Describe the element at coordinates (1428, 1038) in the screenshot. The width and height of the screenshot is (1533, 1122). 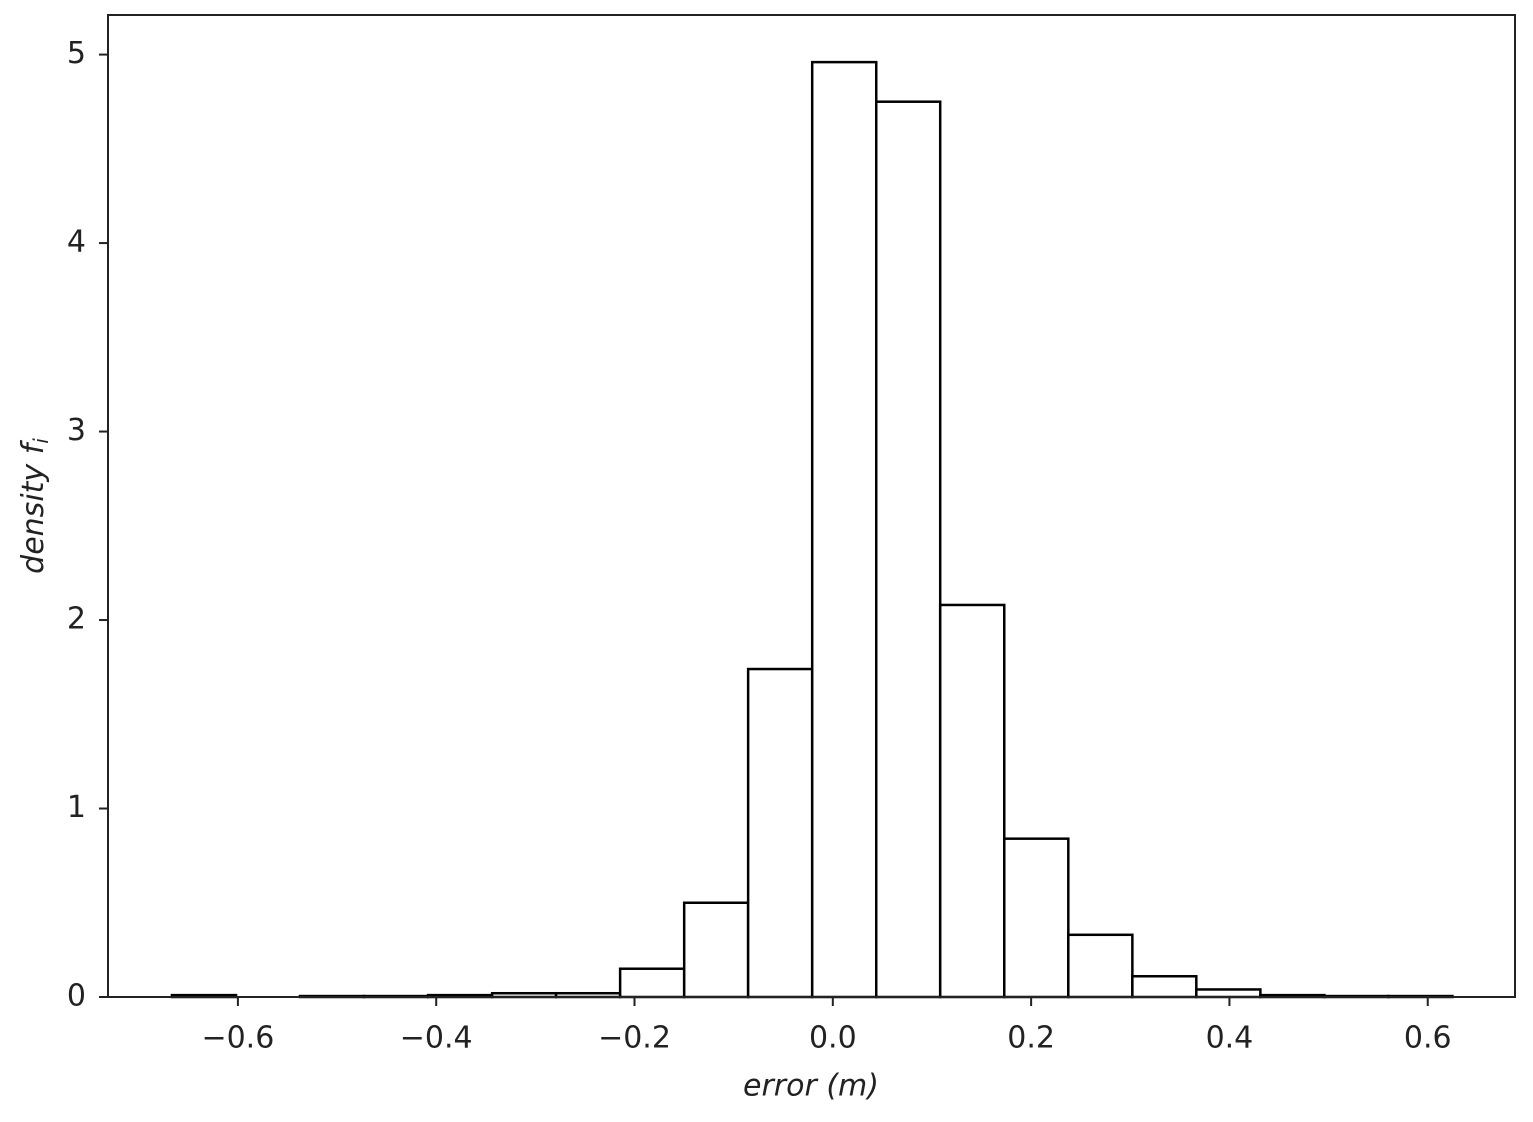
I see `x-tick-label: 0.6` at that location.